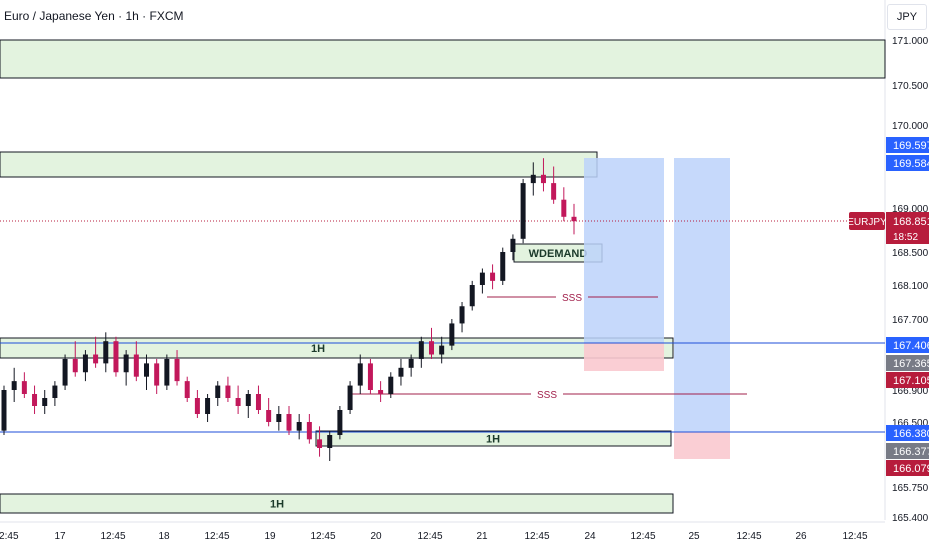 This screenshot has width=932, height=550. What do you see at coordinates (216, 536) in the screenshot?
I see `time-tick-4: 12:45` at bounding box center [216, 536].